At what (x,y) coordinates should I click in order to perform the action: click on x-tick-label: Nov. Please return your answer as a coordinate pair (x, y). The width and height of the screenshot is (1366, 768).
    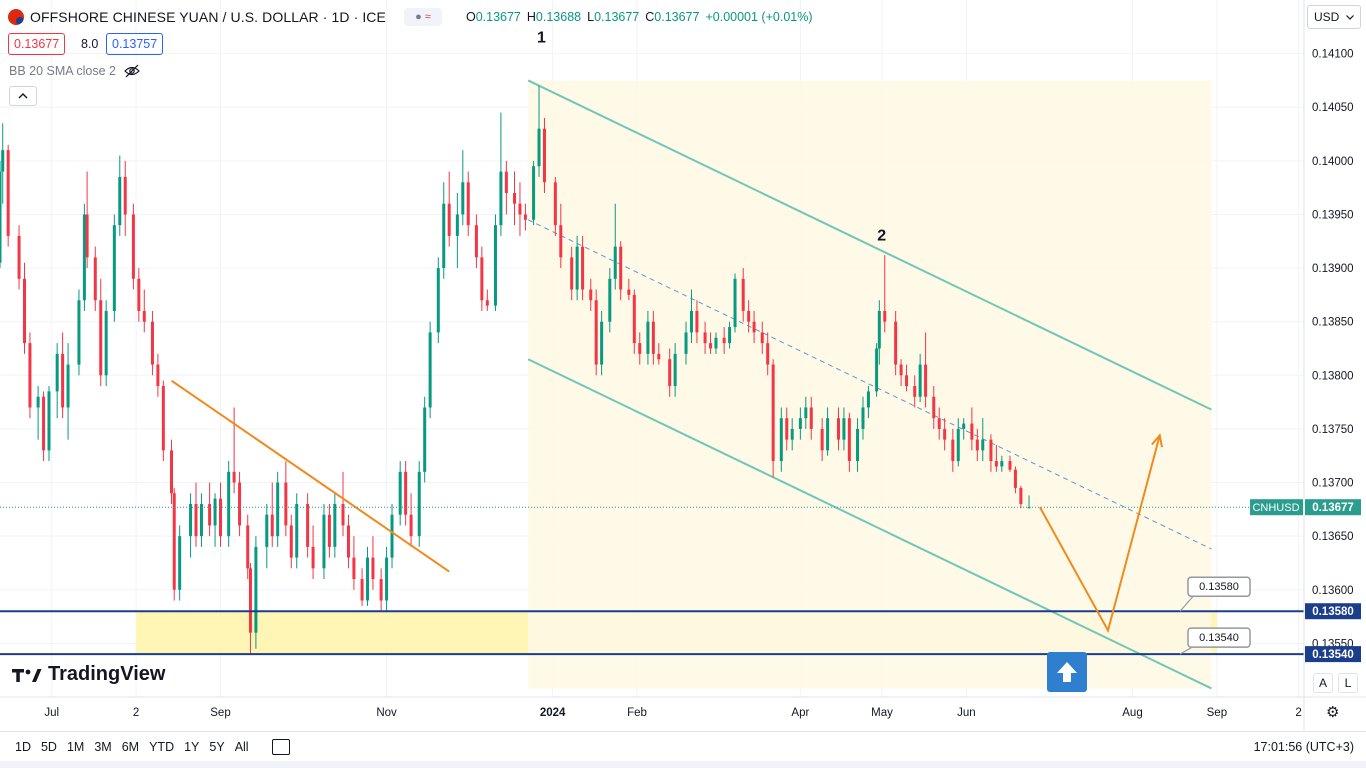
    Looking at the image, I should click on (386, 713).